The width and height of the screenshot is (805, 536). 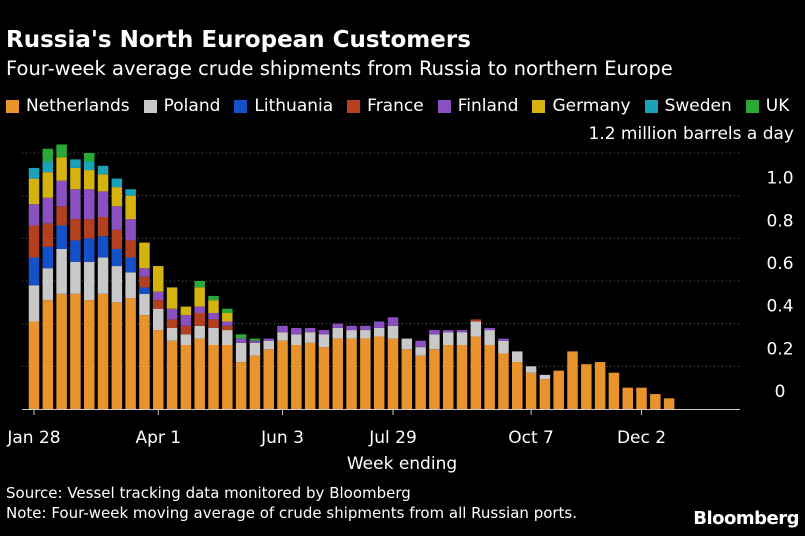 I want to click on x-tick-label: Jun 3, so click(x=282, y=438).